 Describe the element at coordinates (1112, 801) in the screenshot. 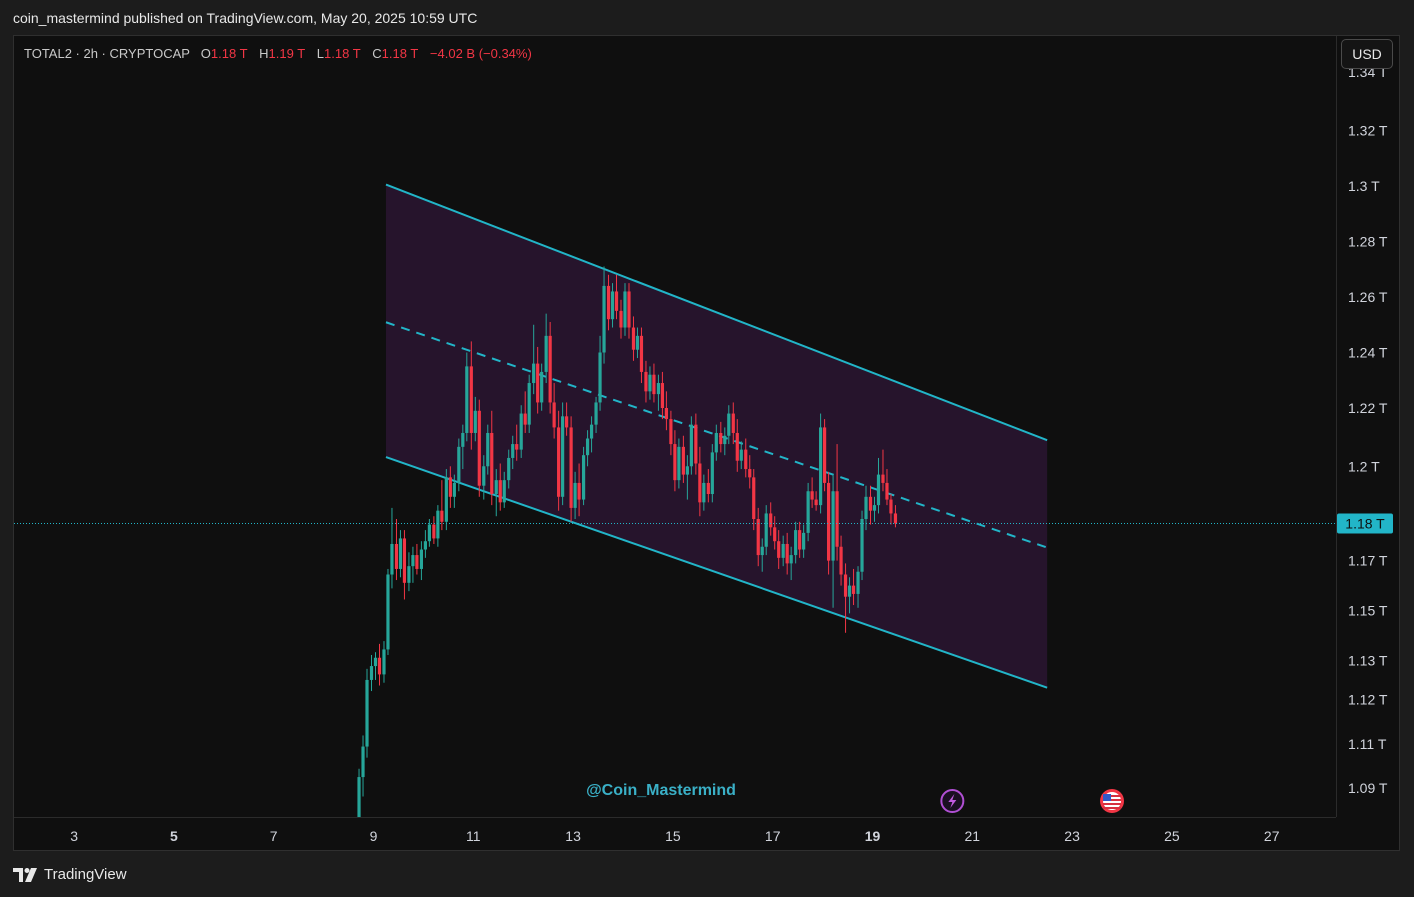

I see `us-flag-event-icon` at that location.